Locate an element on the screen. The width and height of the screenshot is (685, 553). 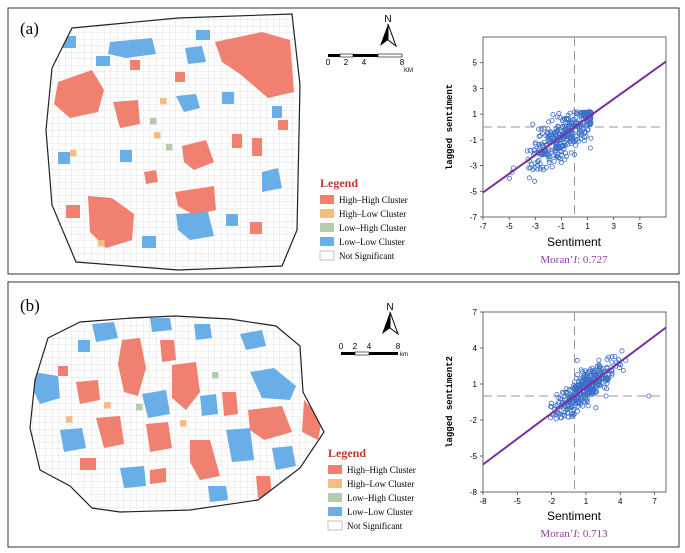
y-tick-label: -3 is located at coordinates (474, 166).